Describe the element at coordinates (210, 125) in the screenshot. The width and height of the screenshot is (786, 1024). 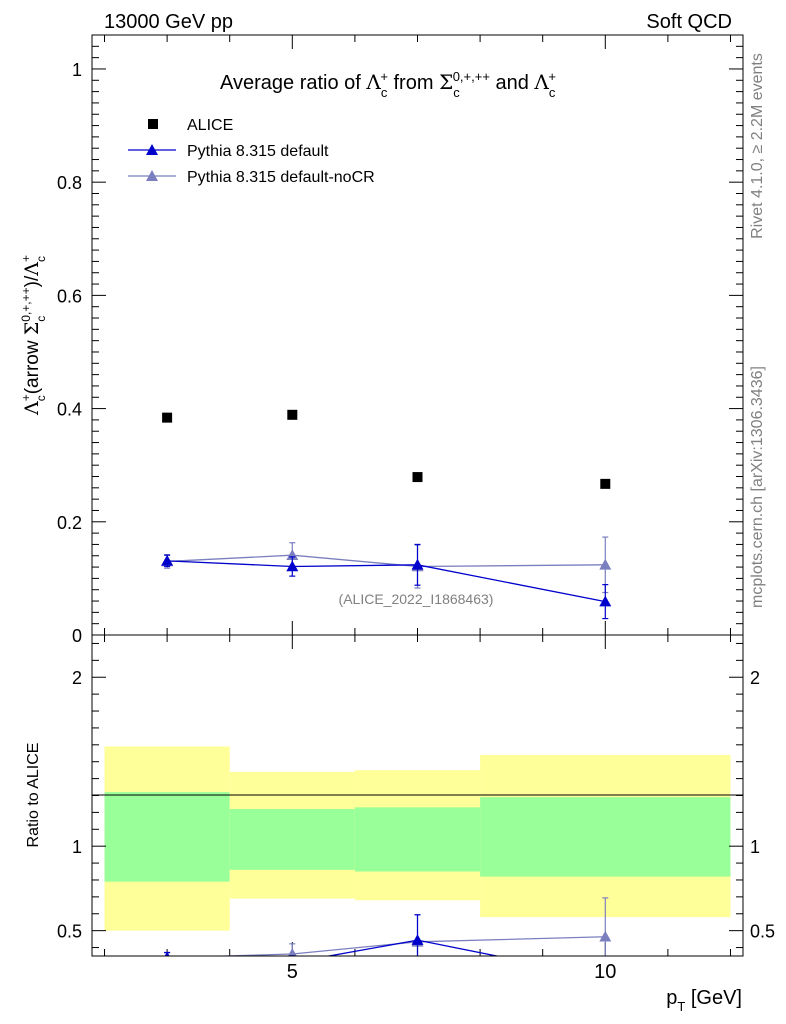
I see `legend-label-alice: ALICE` at that location.